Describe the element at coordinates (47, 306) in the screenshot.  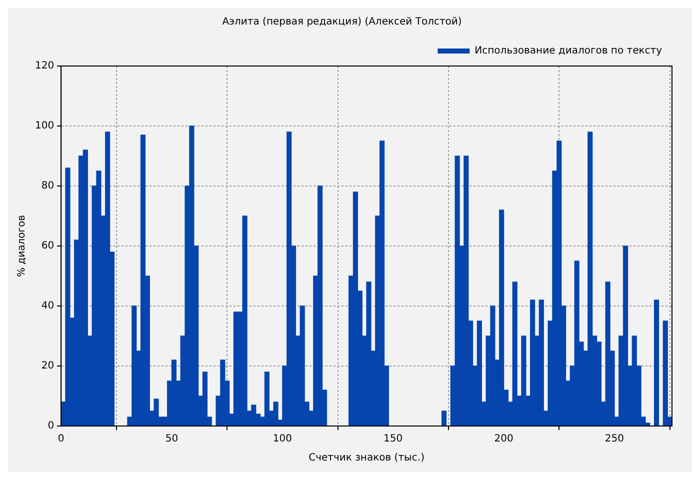
I see `y-tick-label: 40` at that location.